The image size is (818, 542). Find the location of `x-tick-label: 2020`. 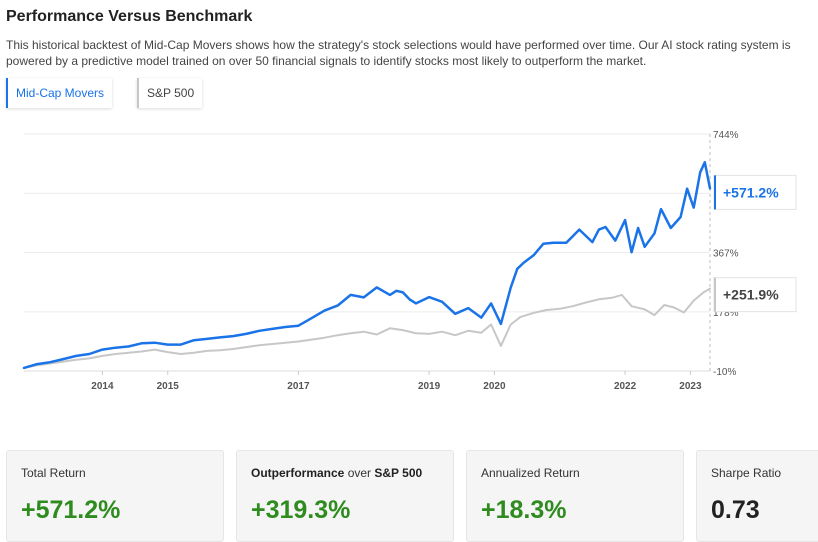

x-tick-label: 2020 is located at coordinates (494, 386).